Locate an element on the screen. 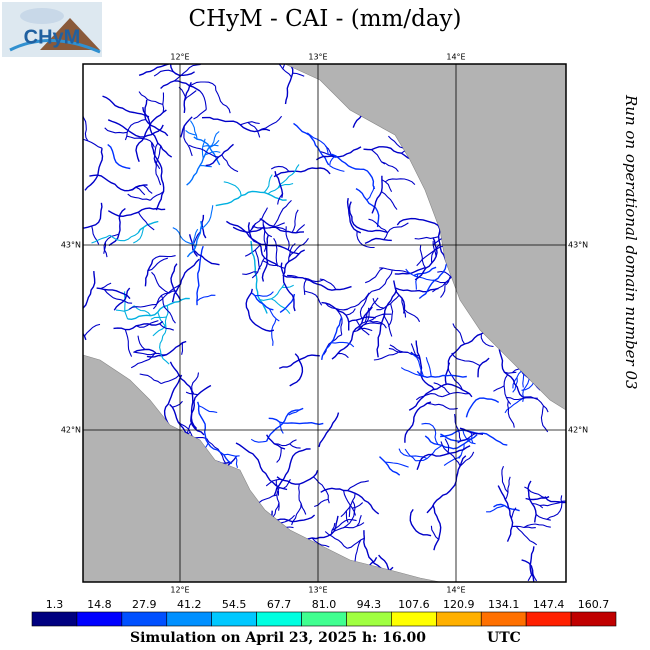 The width and height of the screenshot is (650, 650). colorbar-label: 107.6 is located at coordinates (414, 604).